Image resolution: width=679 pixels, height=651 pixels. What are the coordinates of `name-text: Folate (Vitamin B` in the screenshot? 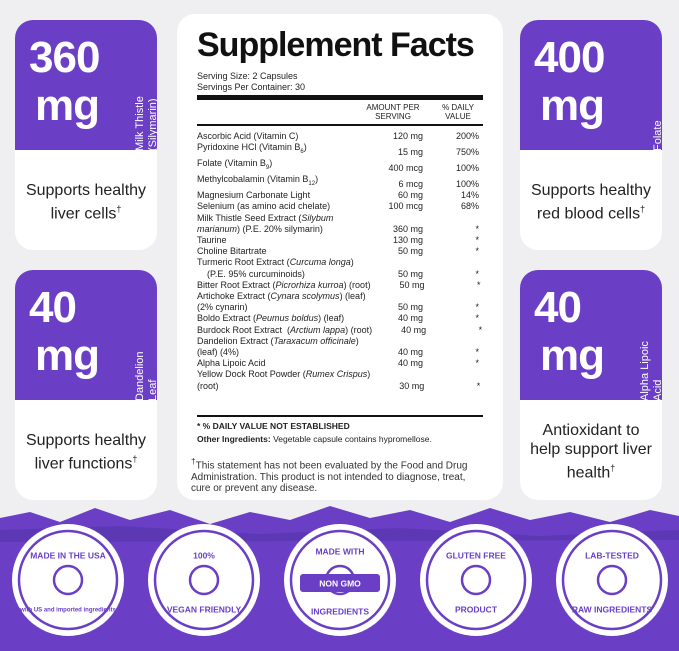 It's located at (231, 163).